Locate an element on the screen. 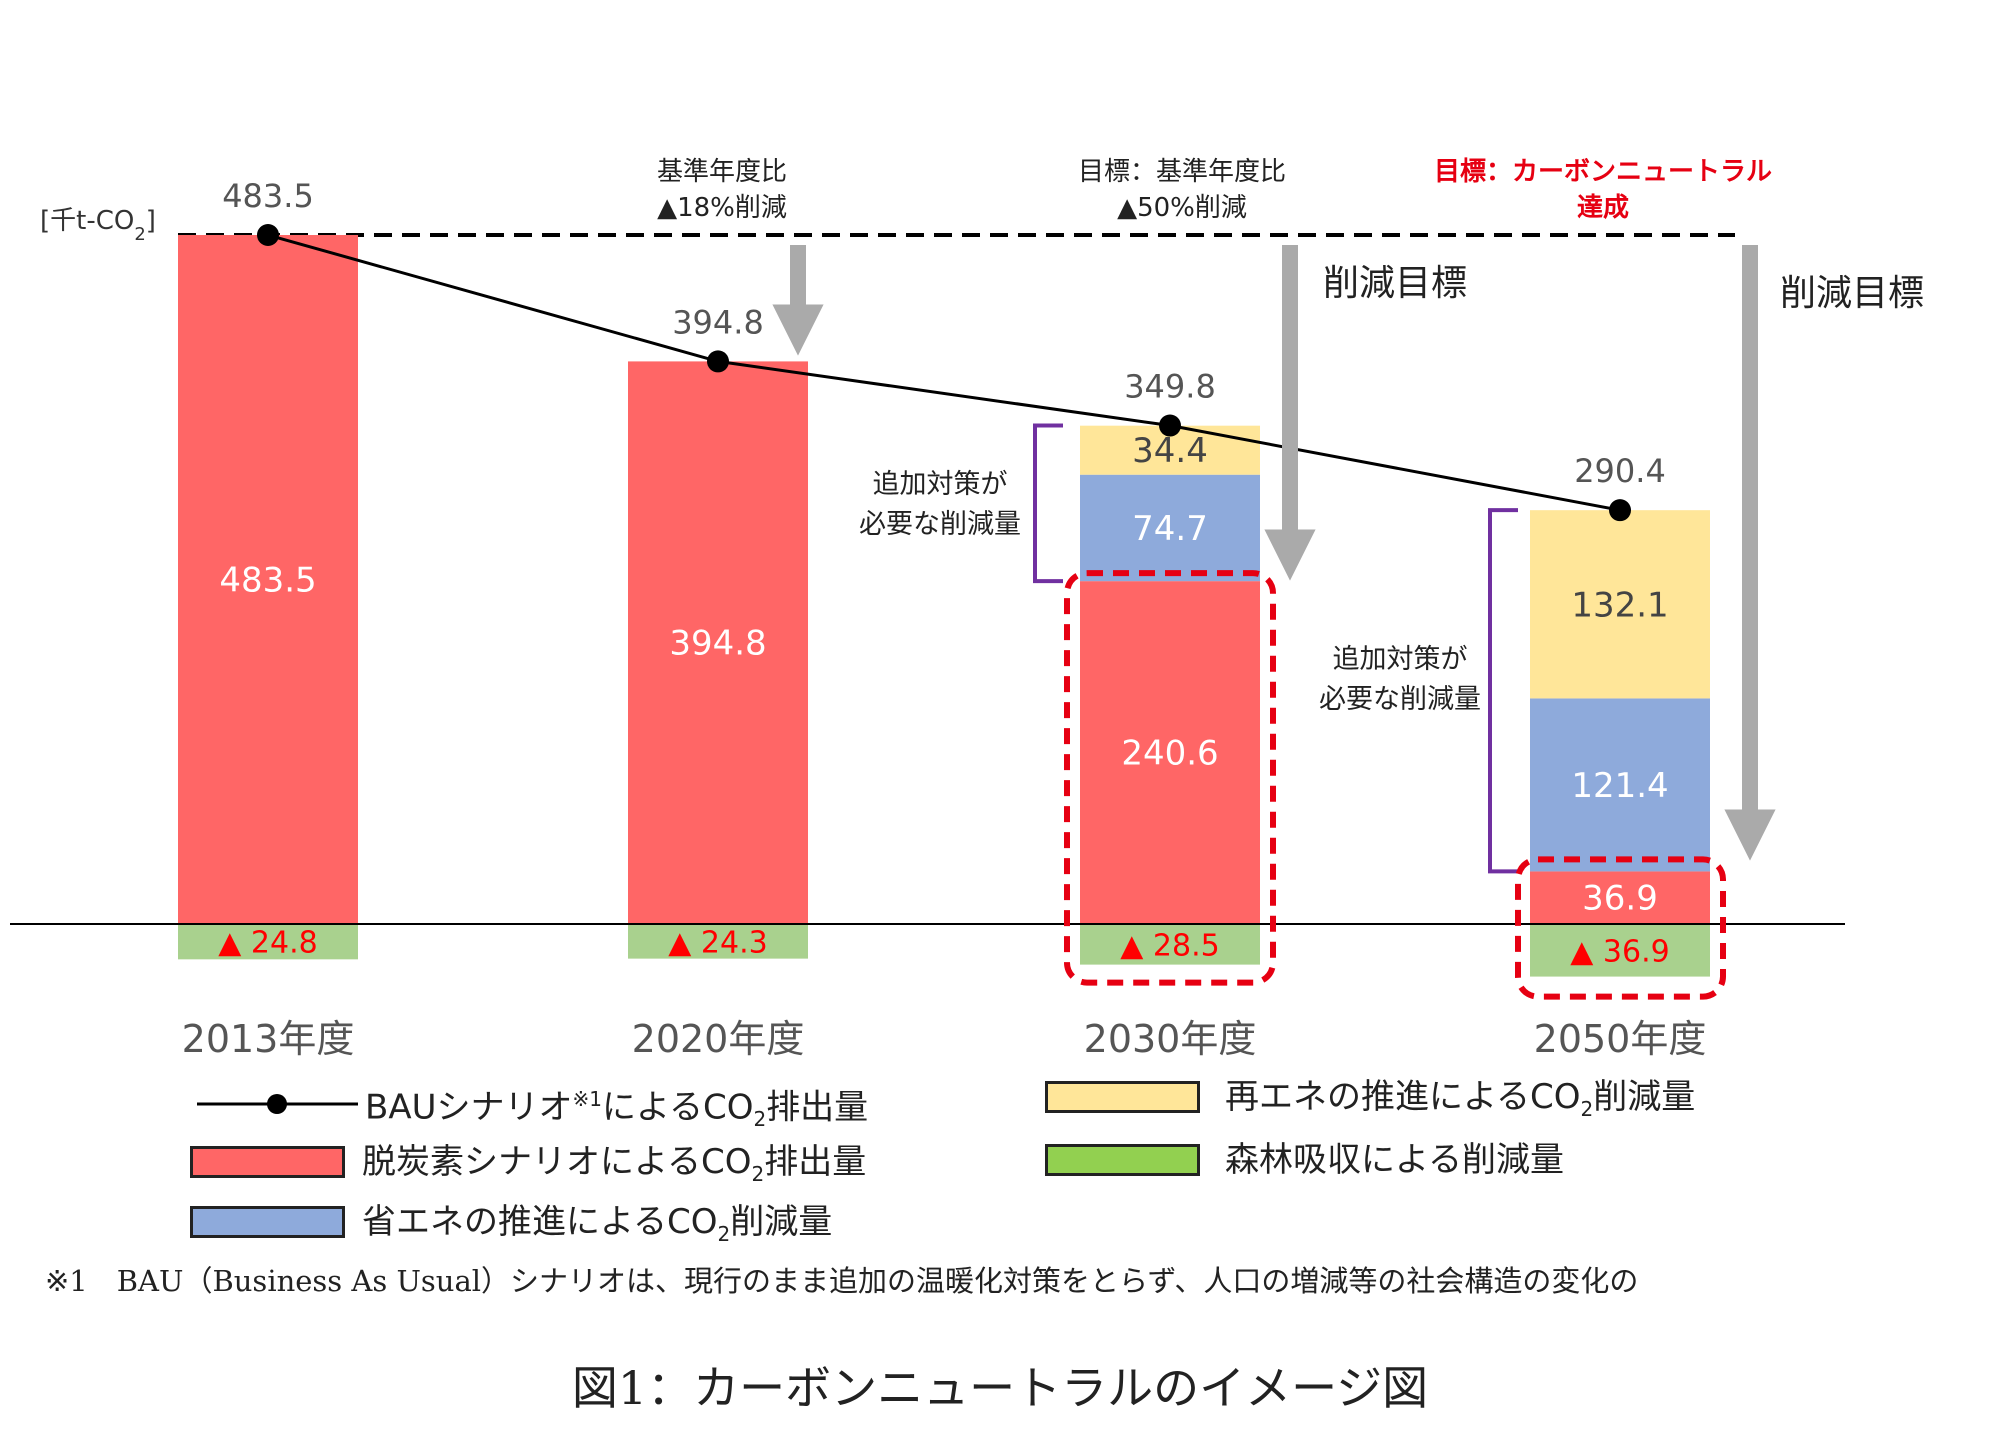  category-label-1: 2020年度 is located at coordinates (718, 1039).